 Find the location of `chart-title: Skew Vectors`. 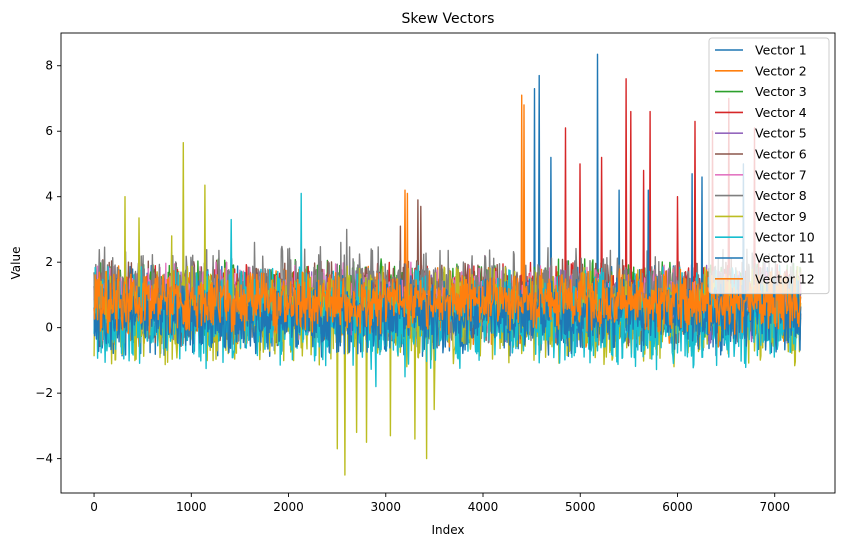

chart-title: Skew Vectors is located at coordinates (448, 19).